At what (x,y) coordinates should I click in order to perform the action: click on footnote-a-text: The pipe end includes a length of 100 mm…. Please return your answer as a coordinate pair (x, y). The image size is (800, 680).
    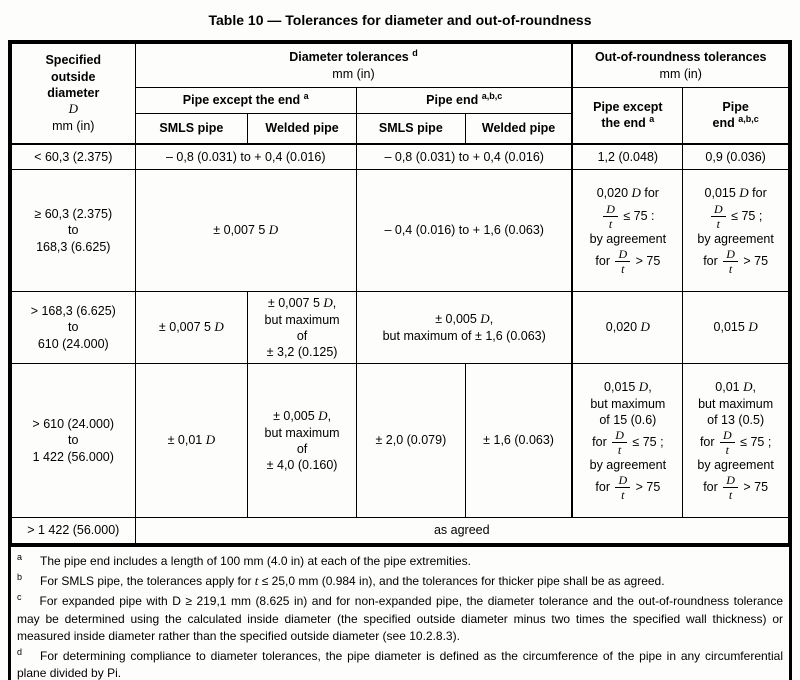
    Looking at the image, I should click on (255, 561).